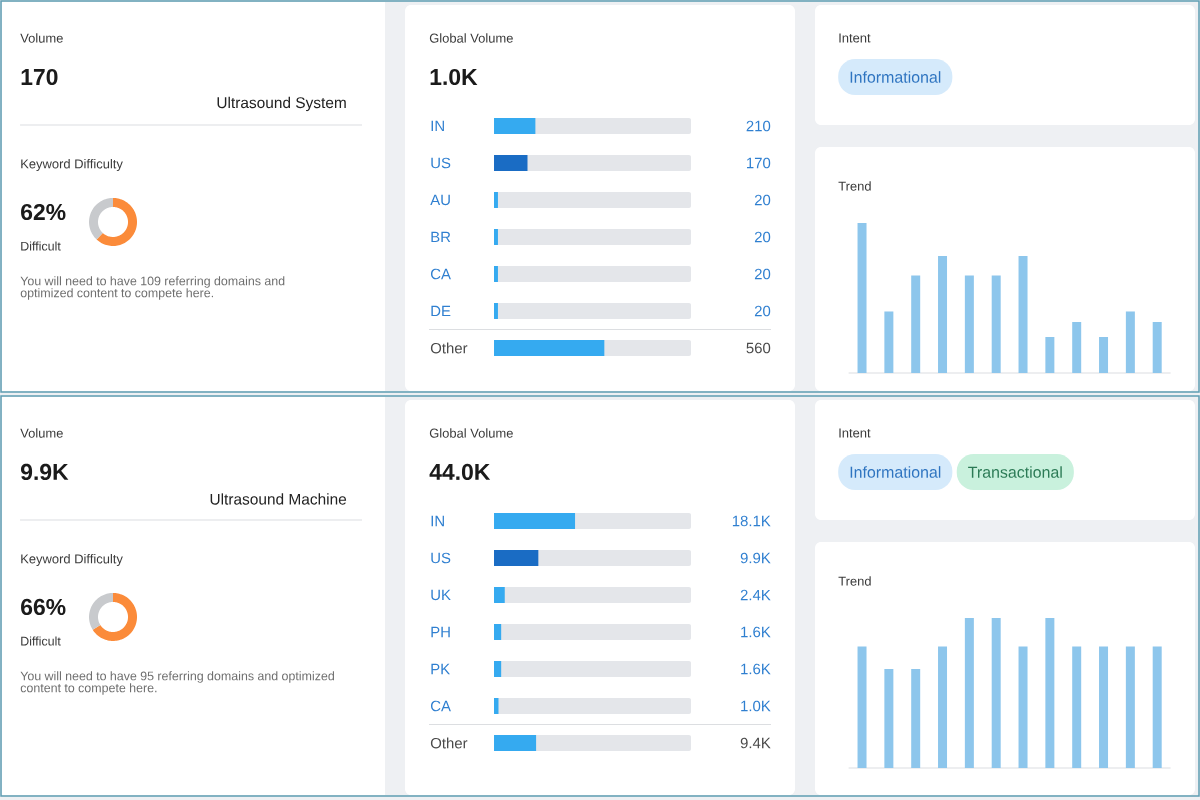  I want to click on data-label: 18.1K, so click(751, 521).